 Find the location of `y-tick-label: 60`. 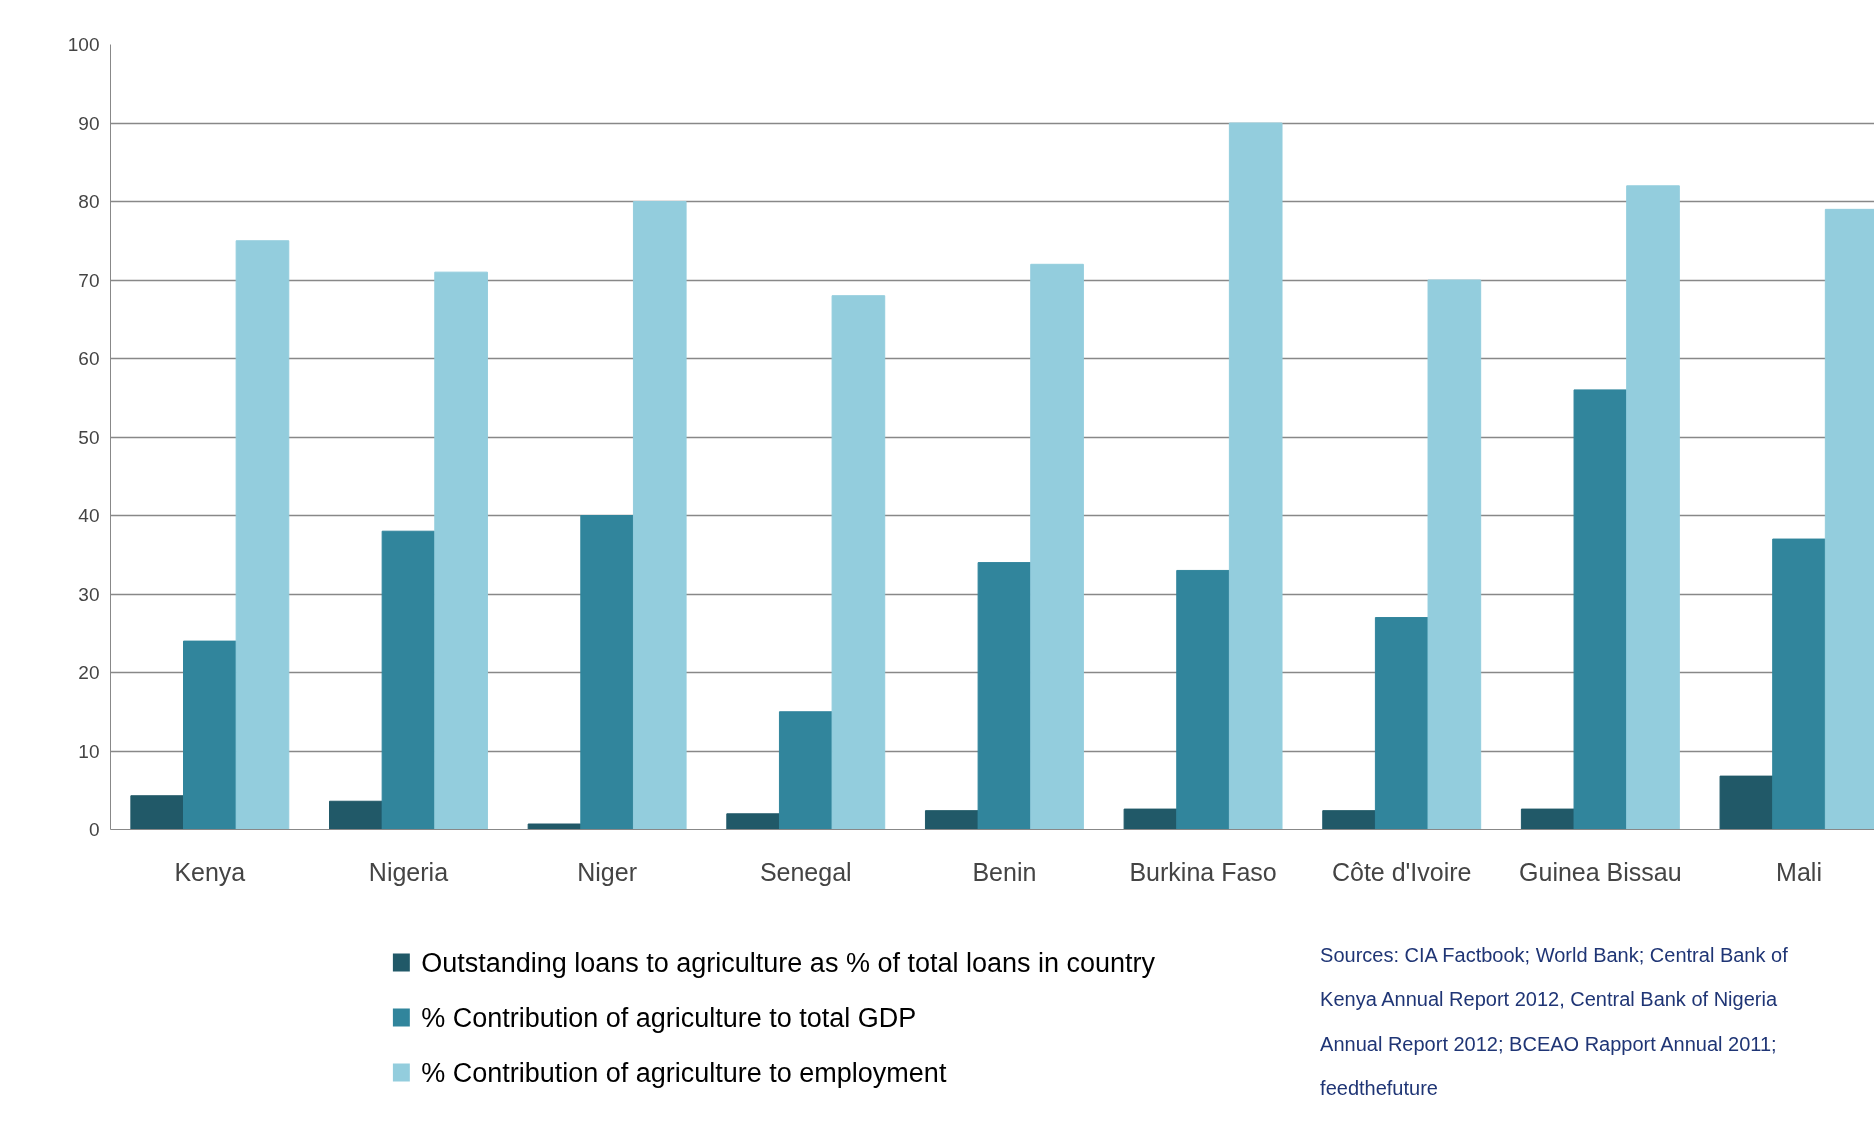

y-tick-label: 60 is located at coordinates (89, 358).